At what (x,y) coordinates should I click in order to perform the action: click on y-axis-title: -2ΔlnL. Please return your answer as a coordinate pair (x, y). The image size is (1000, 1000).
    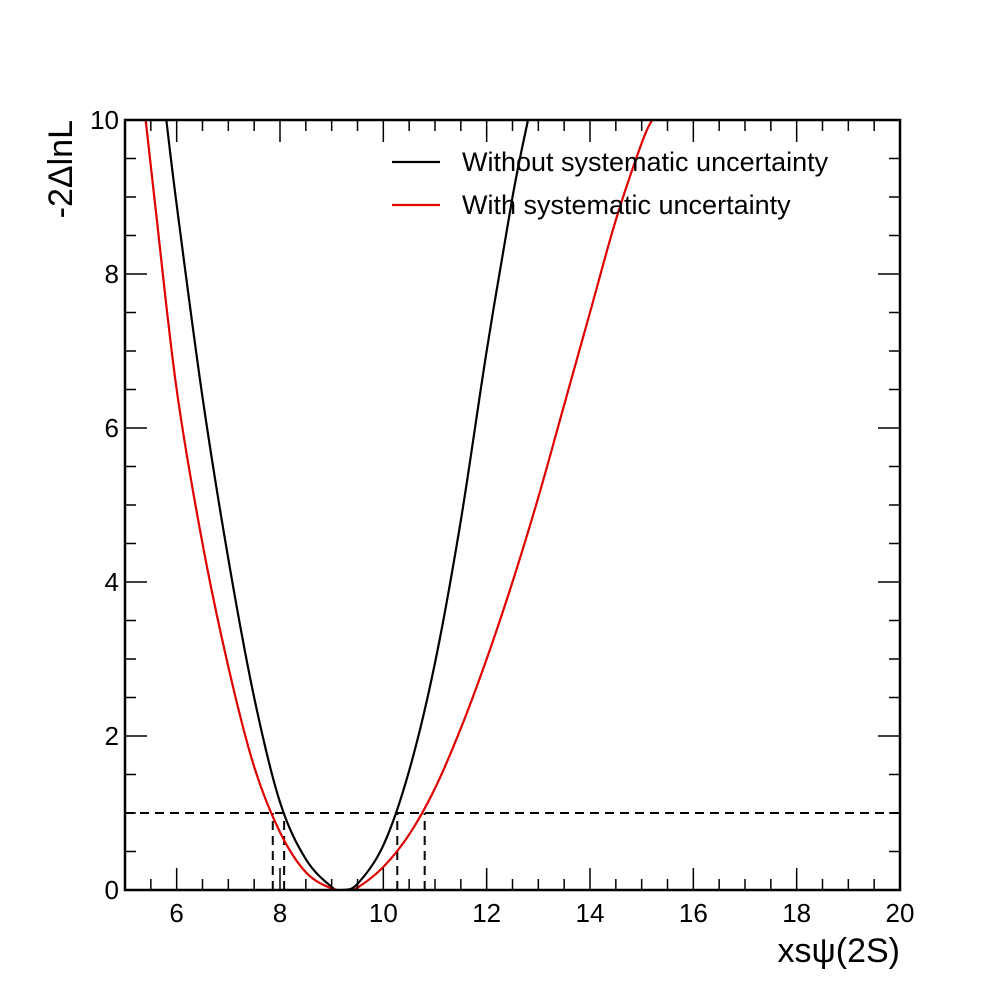
    Looking at the image, I should click on (61, 169).